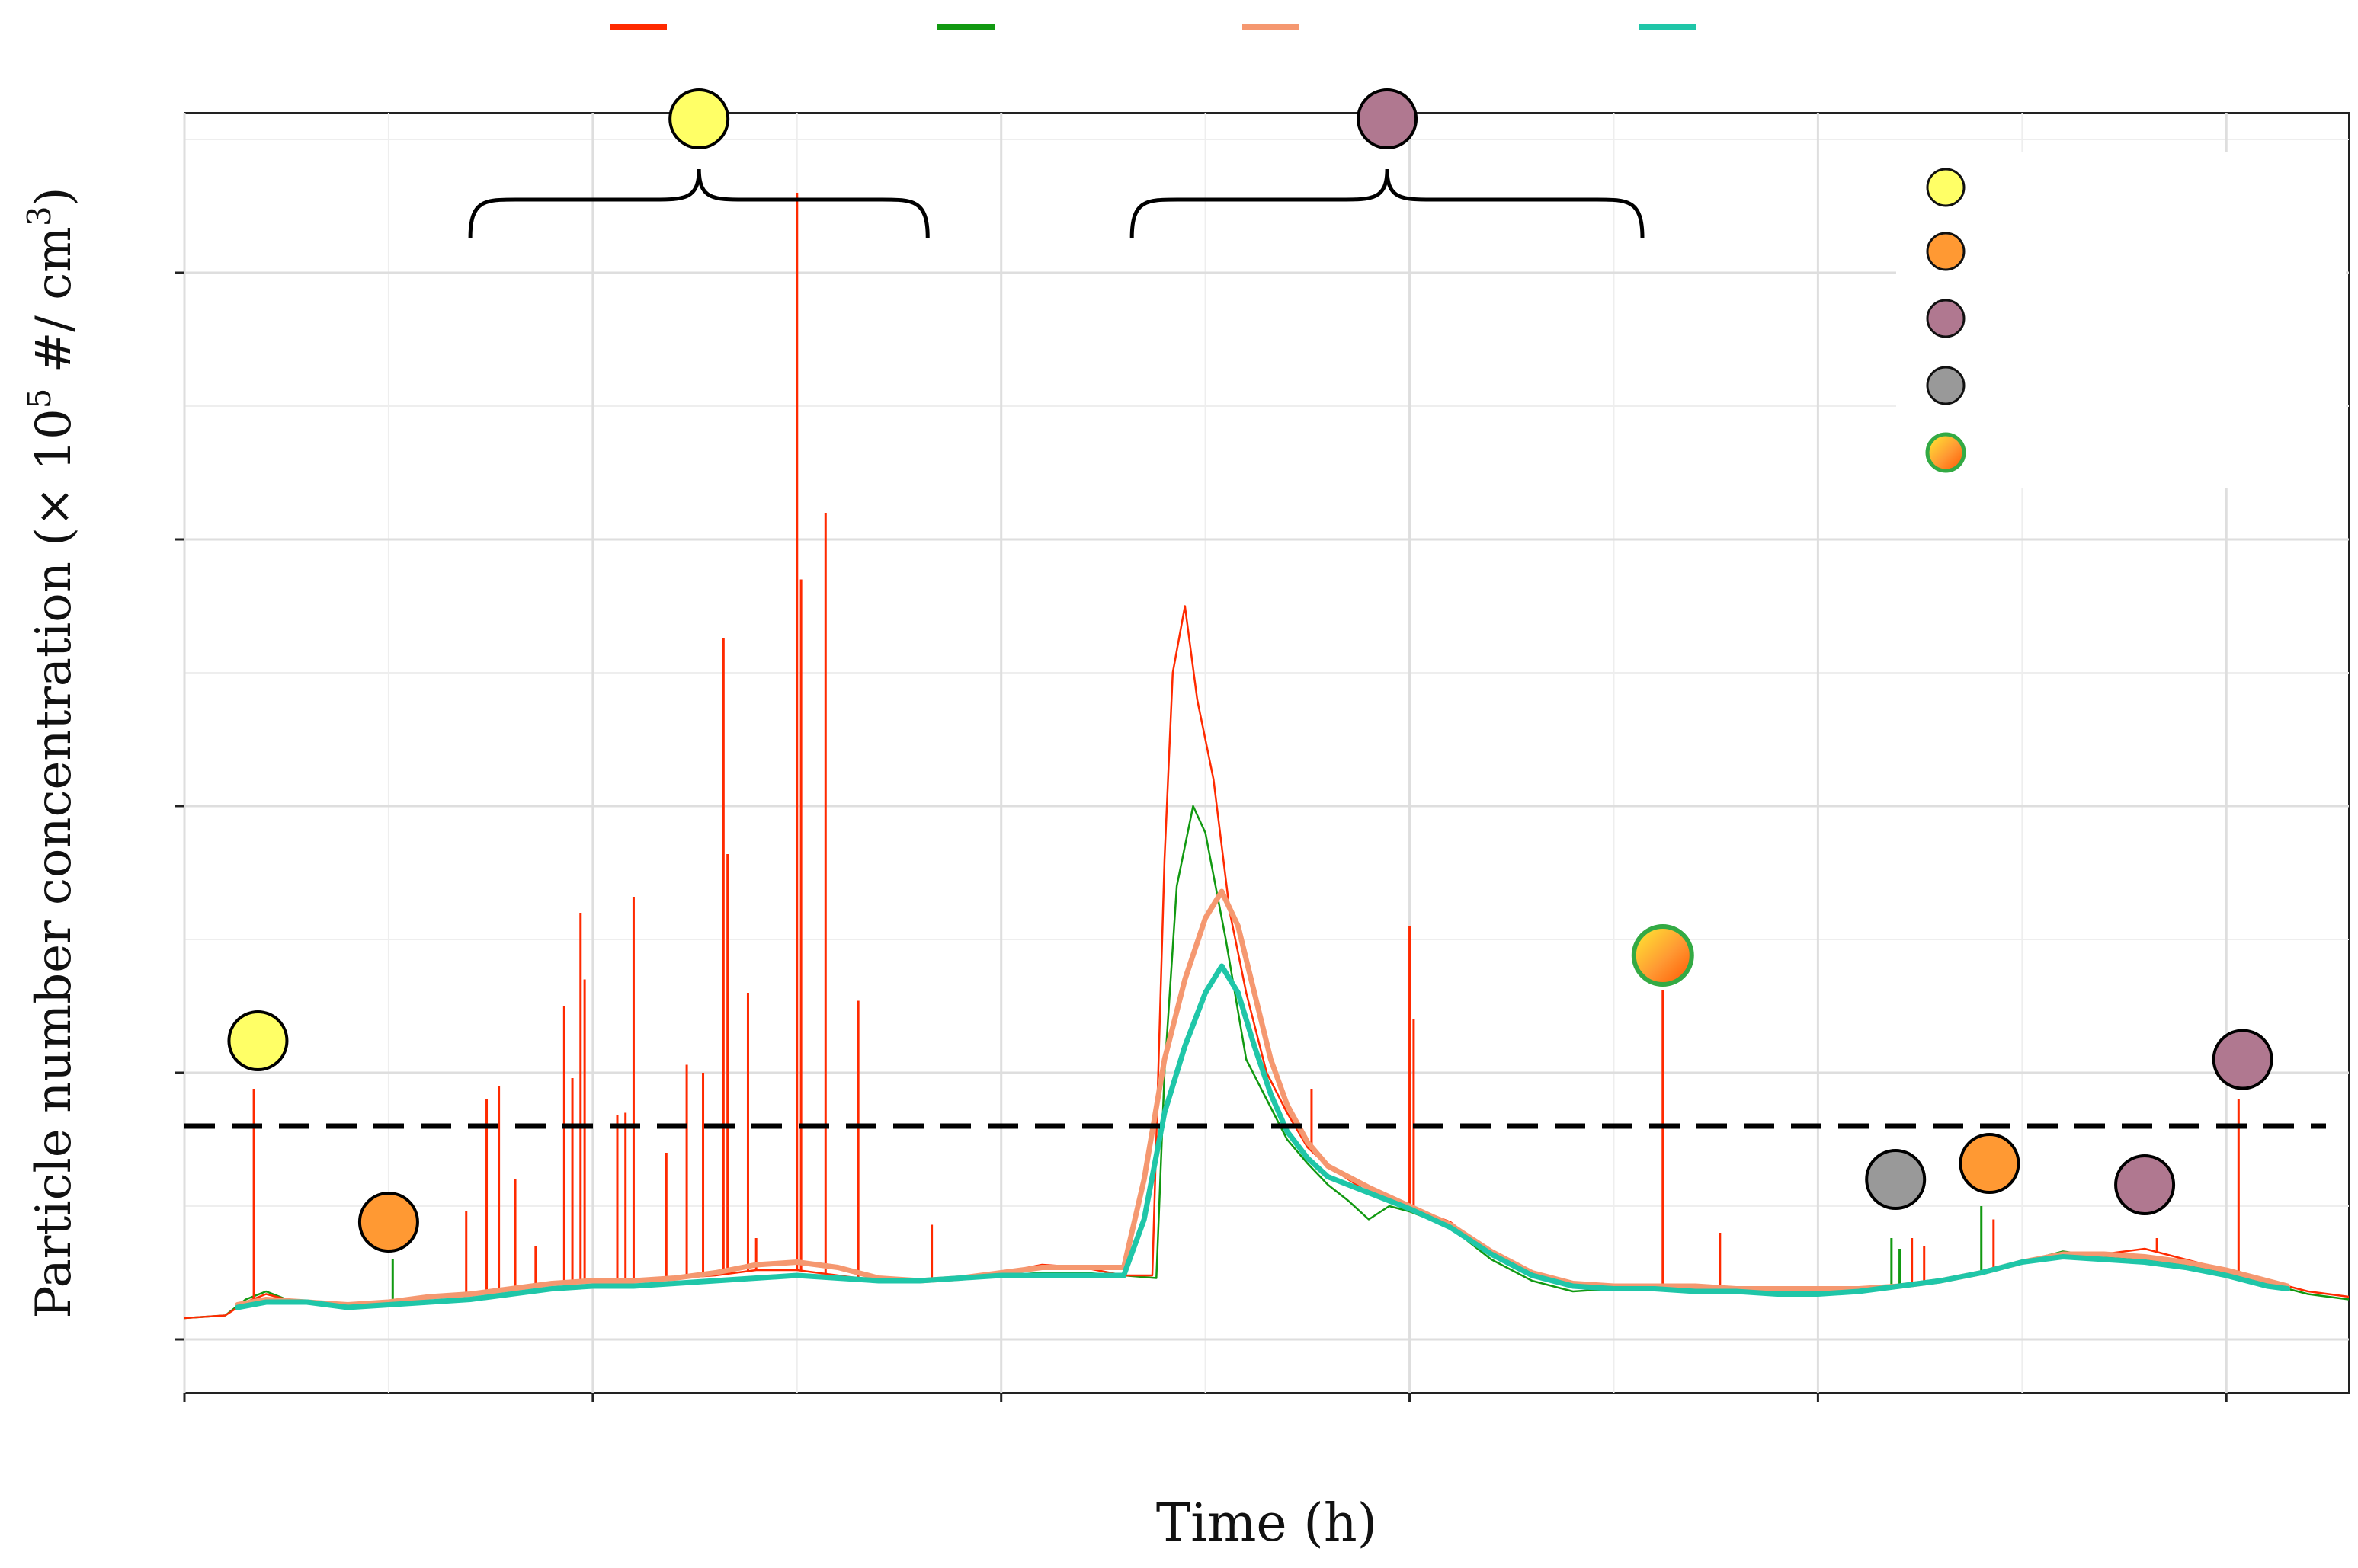 This screenshot has height=1568, width=2358. What do you see at coordinates (388, 1222) in the screenshot?
I see `activity-marker-2-circle` at bounding box center [388, 1222].